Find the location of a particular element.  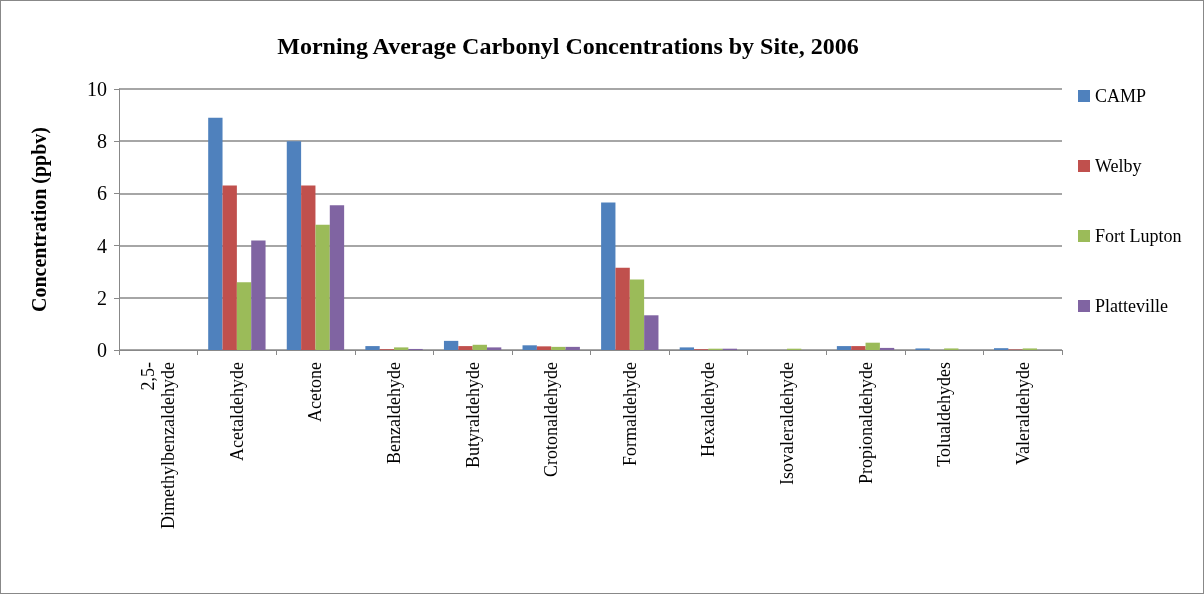

y-tick-label: 2 is located at coordinates (102, 297).